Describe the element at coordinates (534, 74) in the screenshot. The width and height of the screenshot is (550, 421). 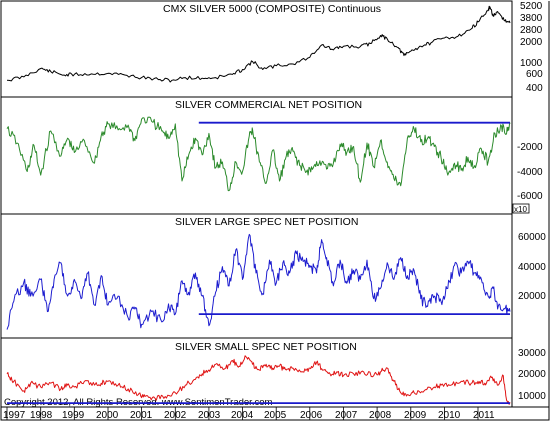
I see `y-tick-label: 600` at that location.